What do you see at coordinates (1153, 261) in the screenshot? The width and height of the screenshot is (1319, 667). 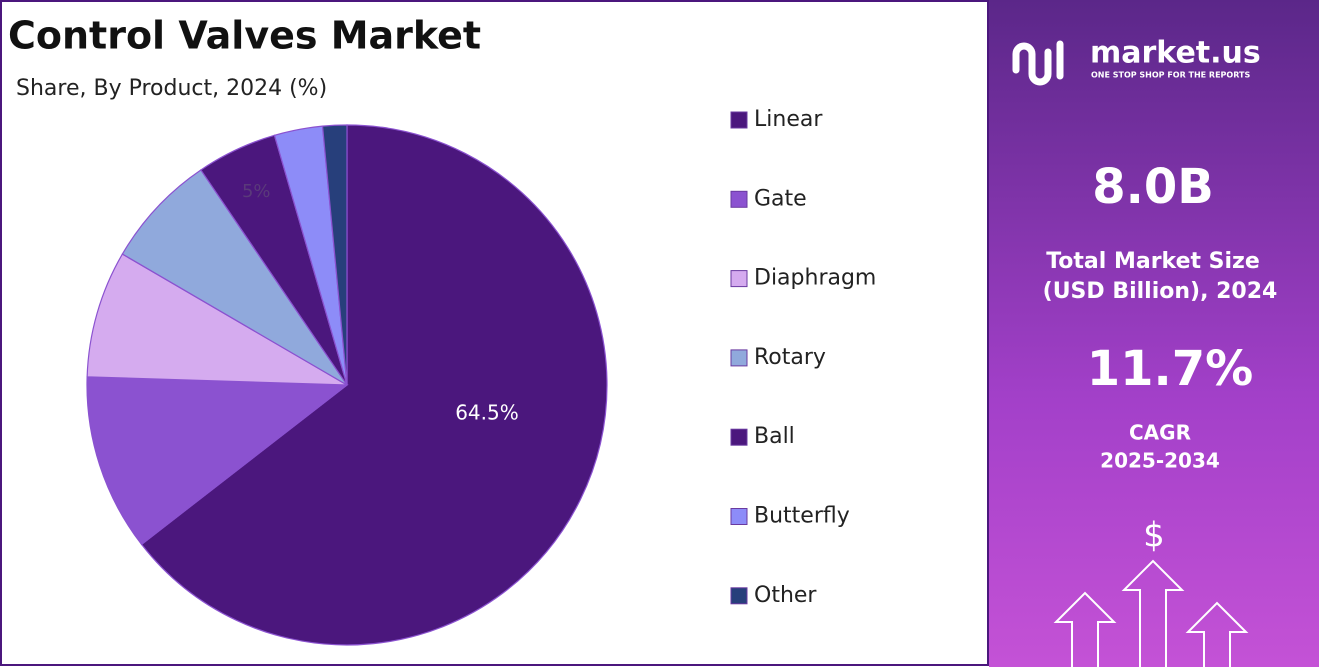 I see `market-size-label: Total Market Size` at bounding box center [1153, 261].